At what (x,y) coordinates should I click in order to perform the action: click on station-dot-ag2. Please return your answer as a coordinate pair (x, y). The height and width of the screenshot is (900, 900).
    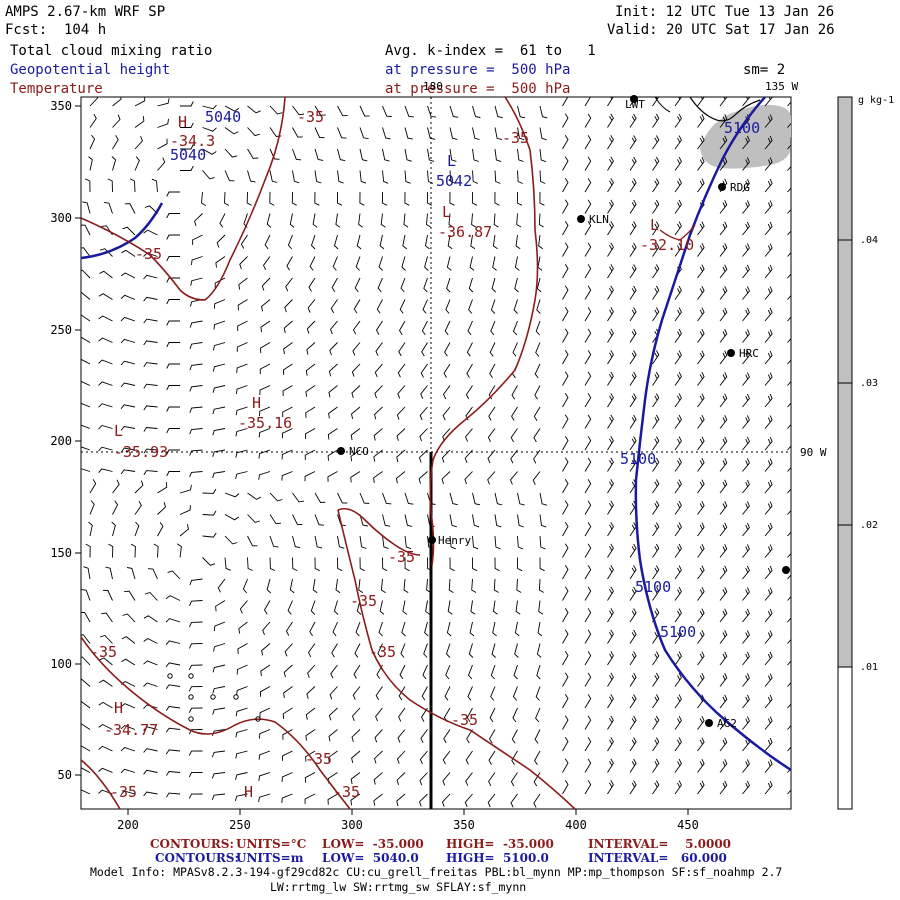
    Looking at the image, I should click on (709, 723).